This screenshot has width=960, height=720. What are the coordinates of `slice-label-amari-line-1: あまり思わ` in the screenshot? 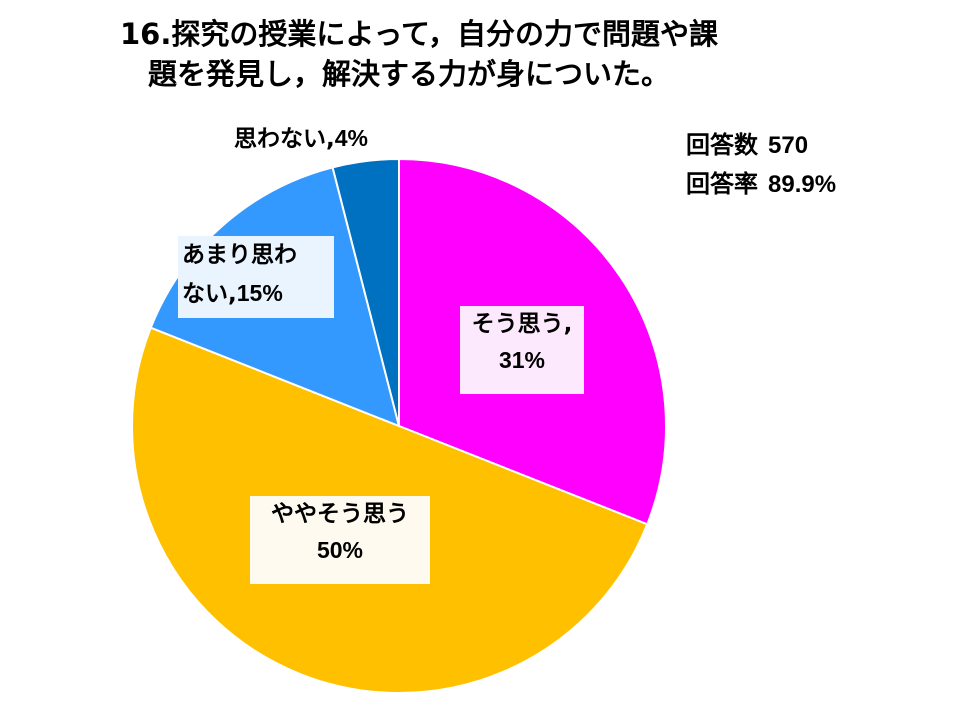 It's located at (239, 255).